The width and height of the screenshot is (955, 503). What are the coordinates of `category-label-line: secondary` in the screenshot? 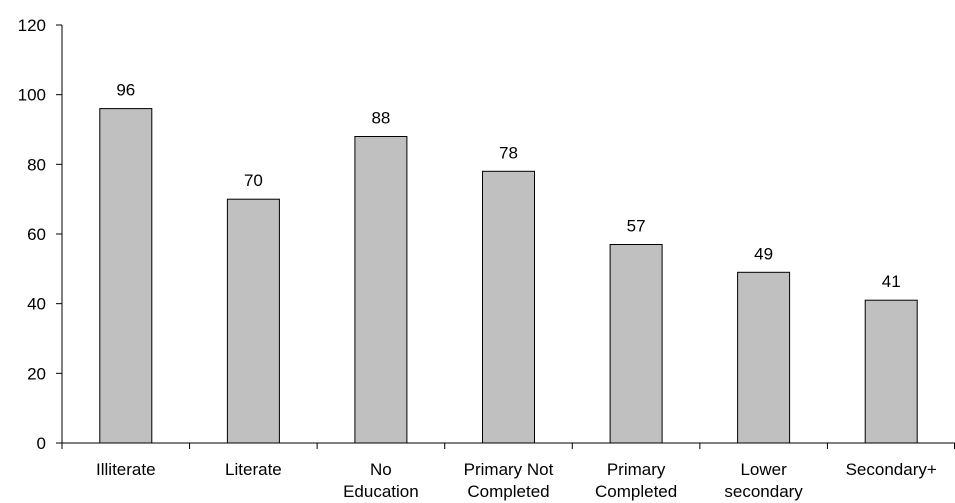 It's located at (763, 491).